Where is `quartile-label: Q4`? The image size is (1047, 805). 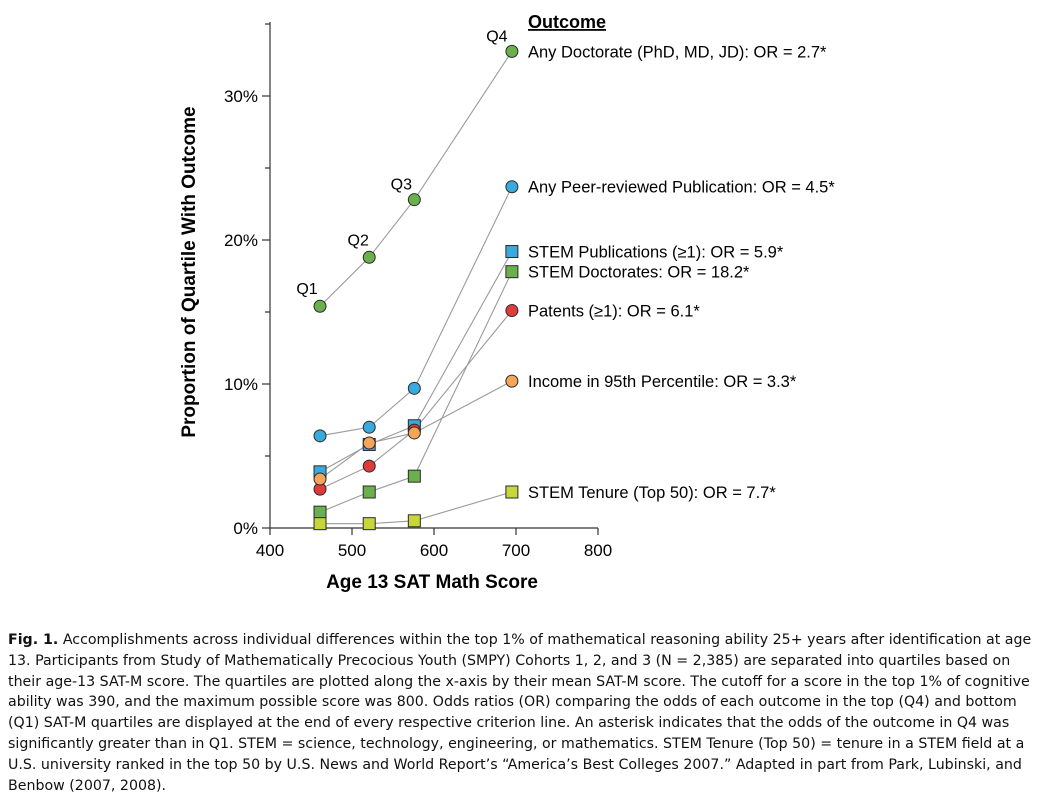 quartile-label: Q4 is located at coordinates (496, 36).